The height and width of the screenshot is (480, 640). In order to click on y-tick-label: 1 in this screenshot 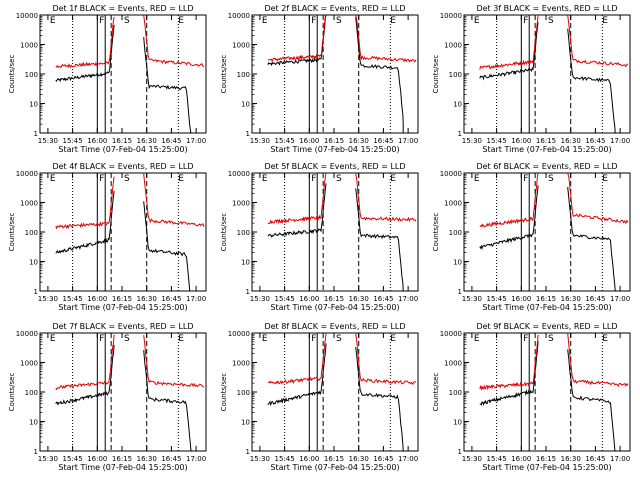, I will do `click(460, 134)`.